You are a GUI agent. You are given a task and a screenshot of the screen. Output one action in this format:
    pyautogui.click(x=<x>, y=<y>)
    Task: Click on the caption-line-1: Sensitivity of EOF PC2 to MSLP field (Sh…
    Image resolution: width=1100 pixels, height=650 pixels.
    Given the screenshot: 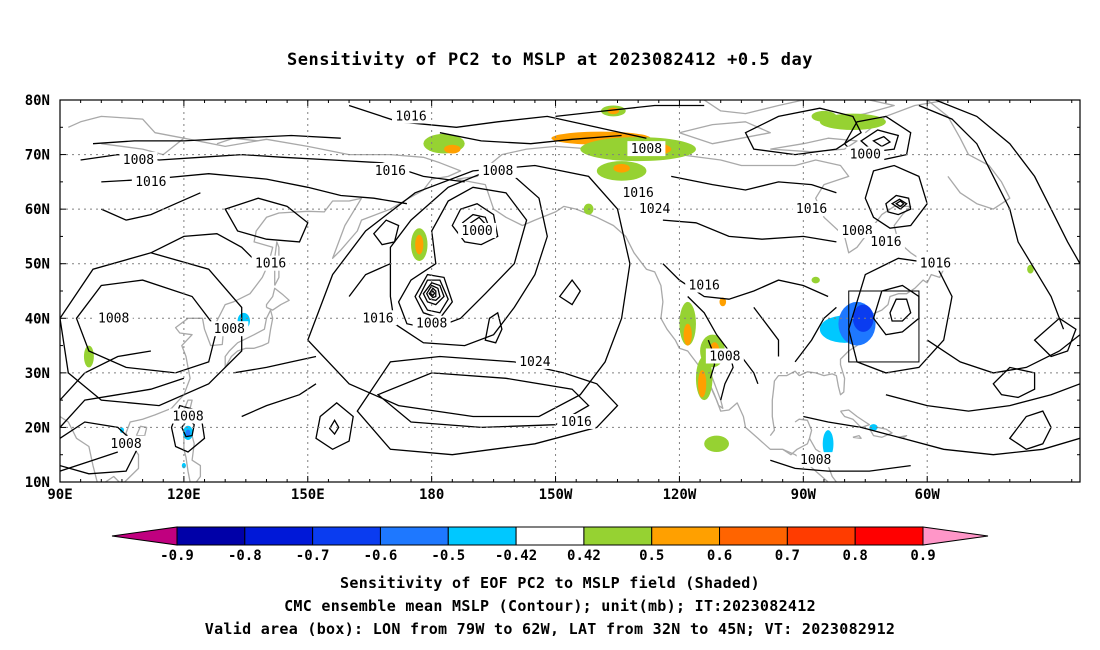 What is the action you would take?
    pyautogui.click(x=550, y=583)
    